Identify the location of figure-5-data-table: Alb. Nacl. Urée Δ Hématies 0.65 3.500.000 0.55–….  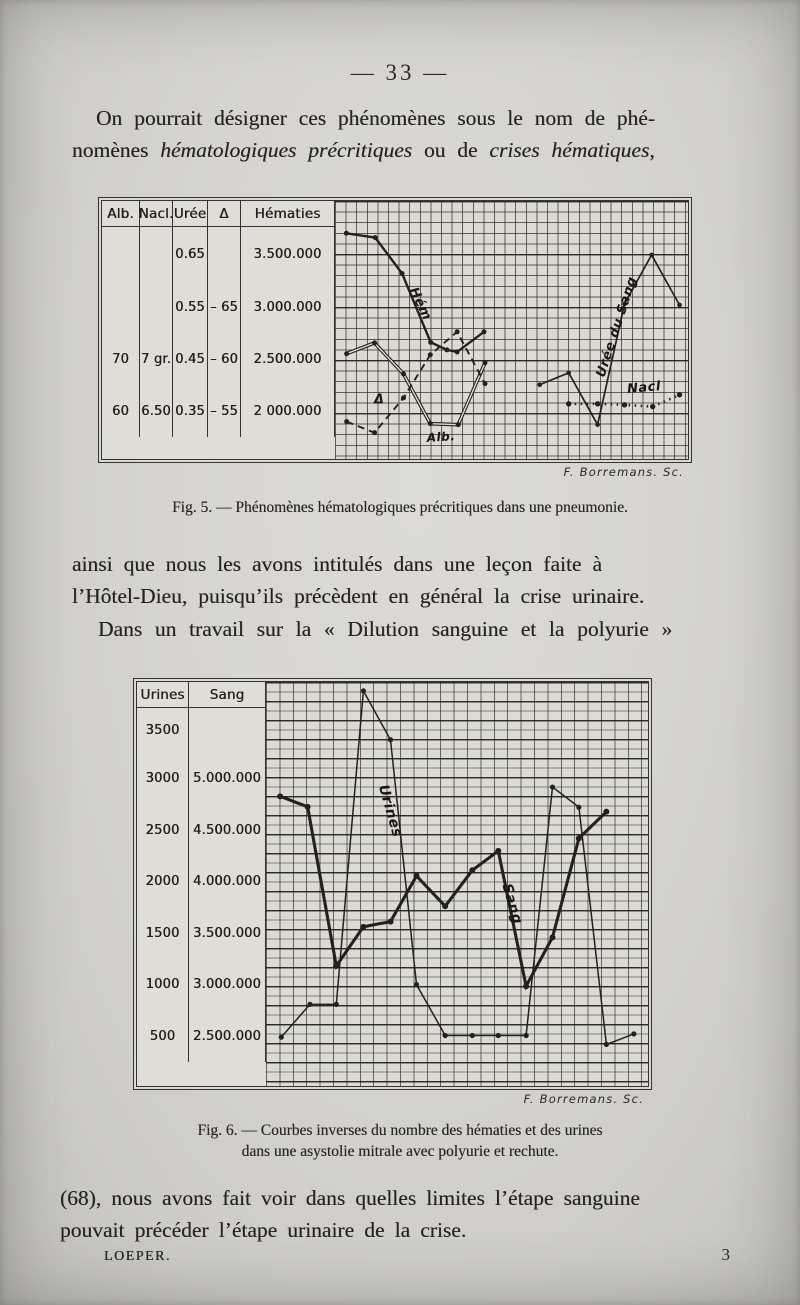
(218, 330).